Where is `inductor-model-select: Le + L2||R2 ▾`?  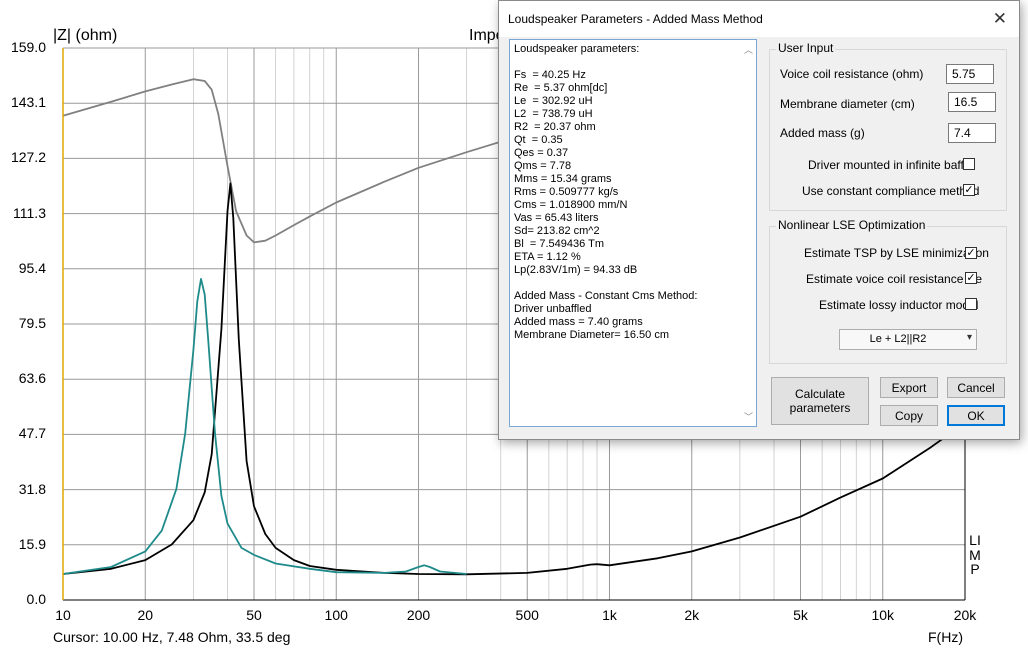 inductor-model-select: Le + L2||R2 ▾ is located at coordinates (908, 339).